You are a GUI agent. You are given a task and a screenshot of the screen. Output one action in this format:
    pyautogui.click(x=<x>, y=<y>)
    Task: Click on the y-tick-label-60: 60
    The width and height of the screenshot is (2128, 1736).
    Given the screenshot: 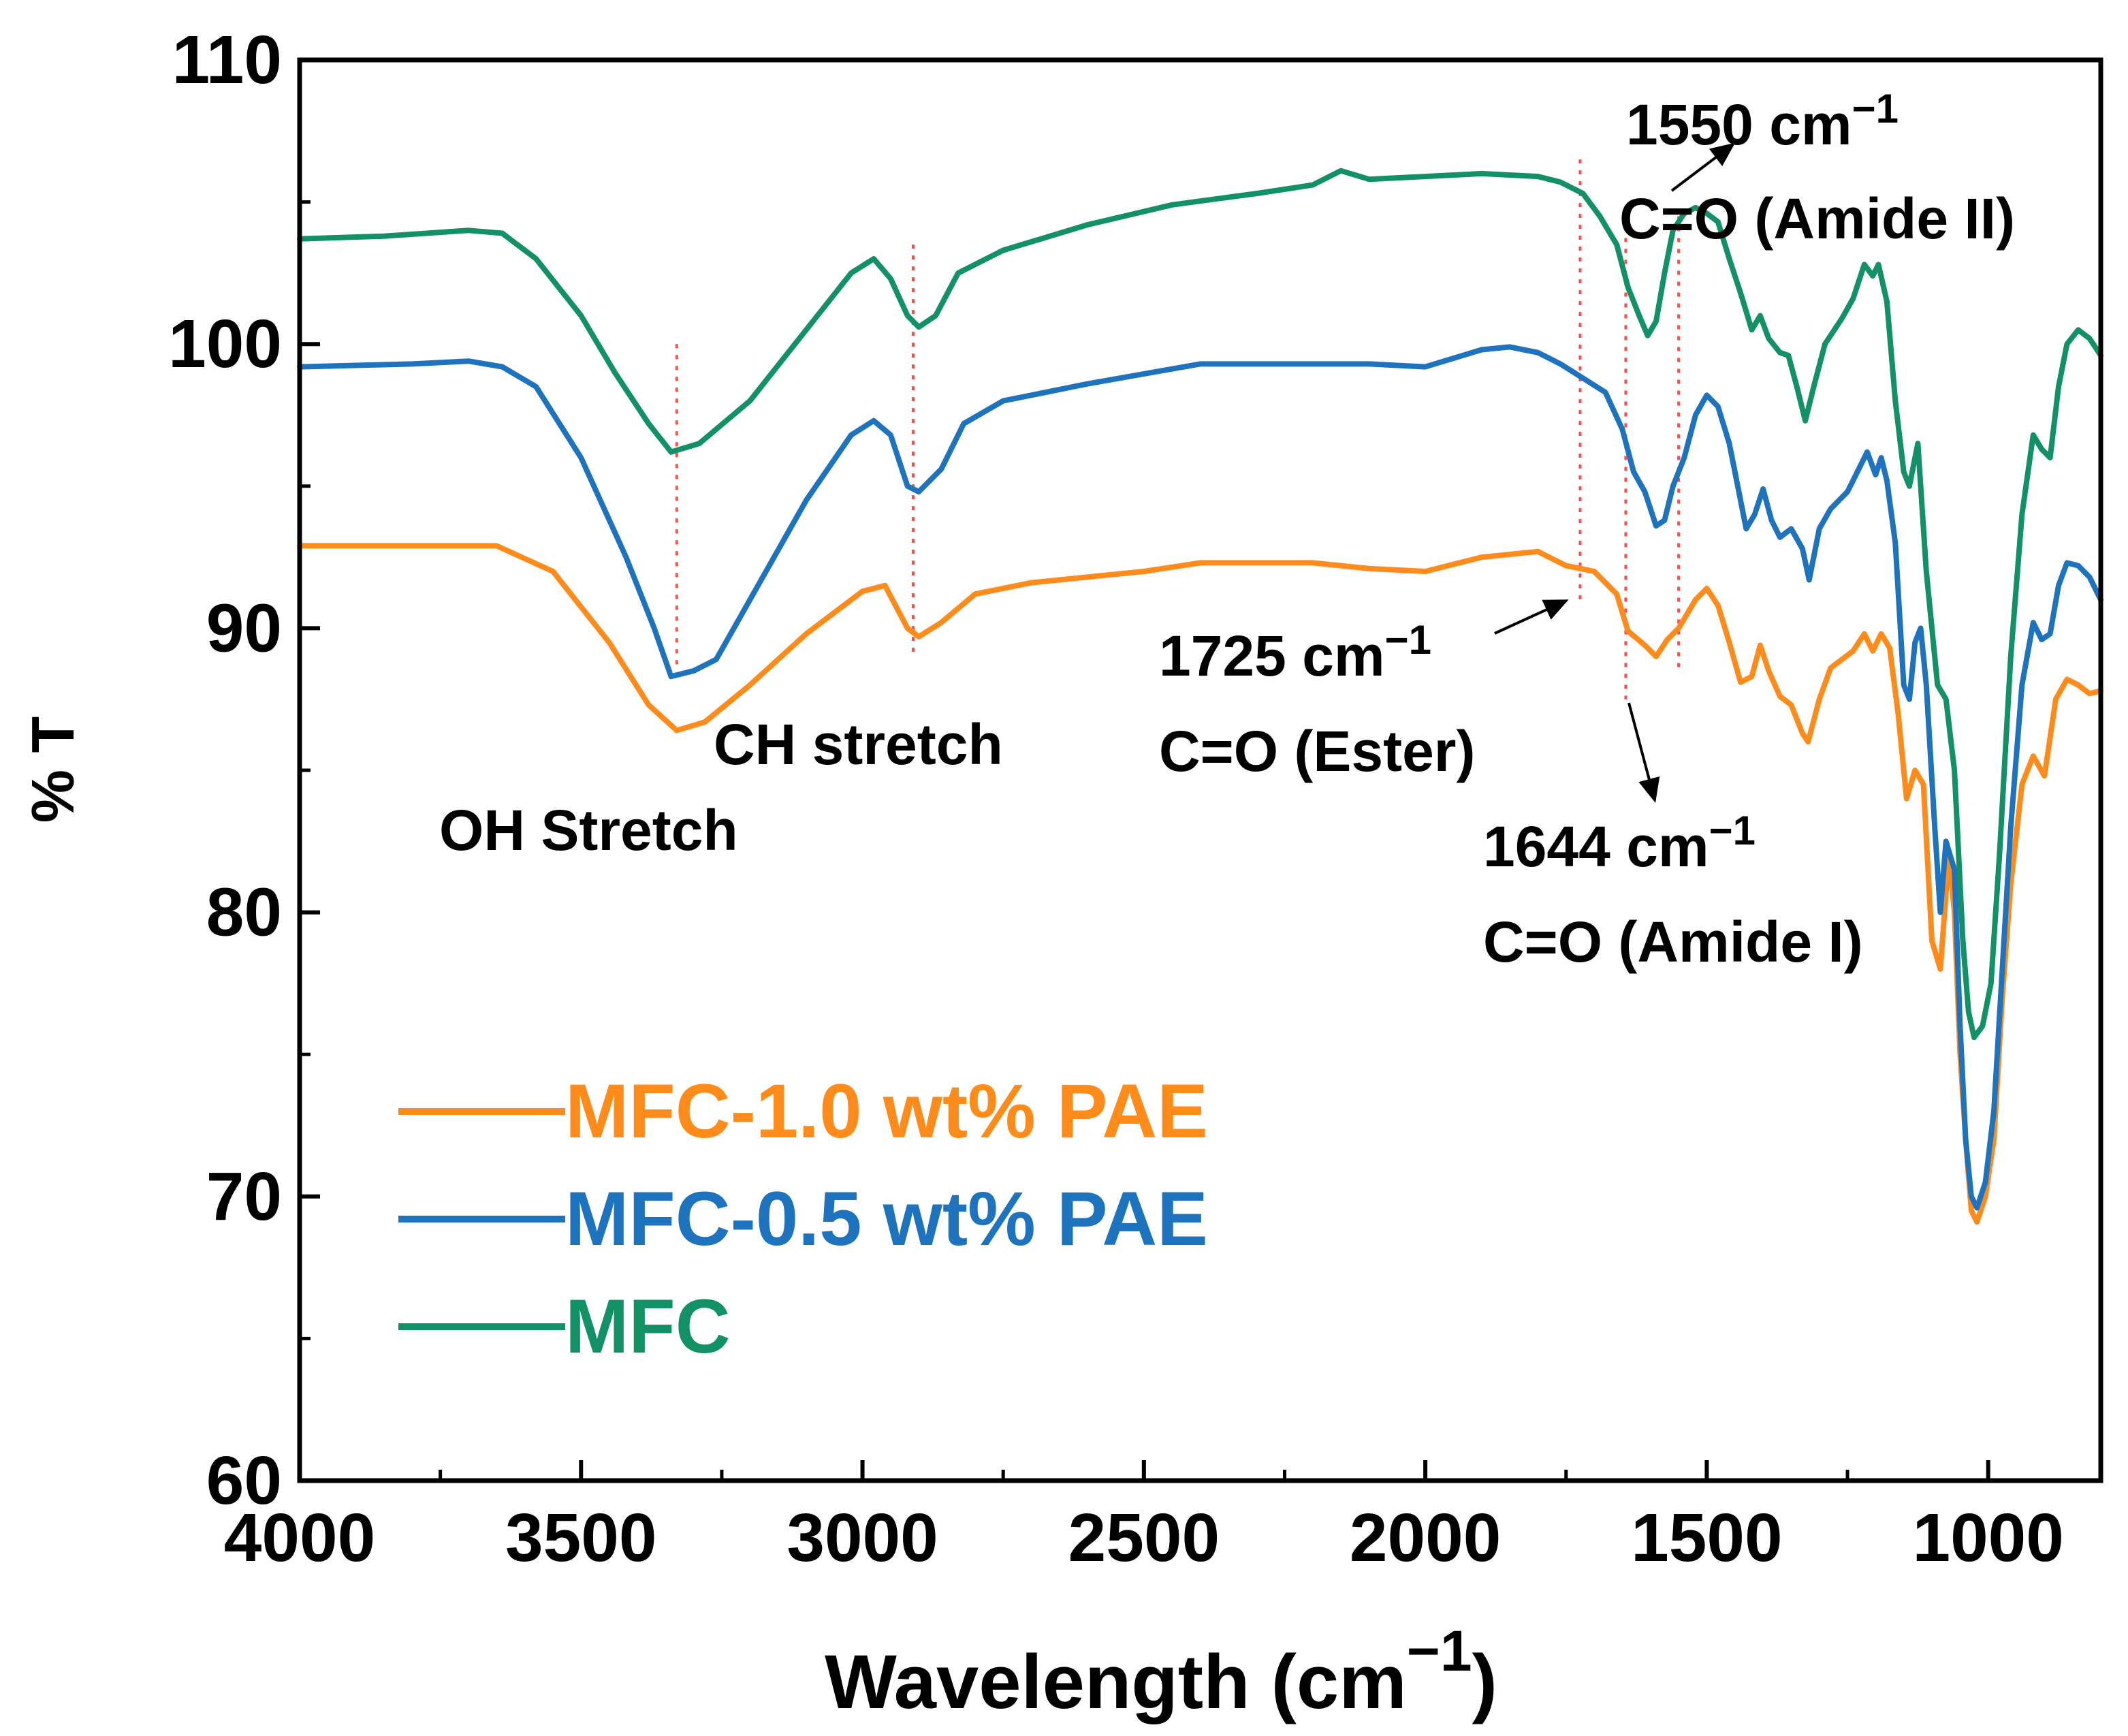 What is the action you would take?
    pyautogui.click(x=244, y=1480)
    